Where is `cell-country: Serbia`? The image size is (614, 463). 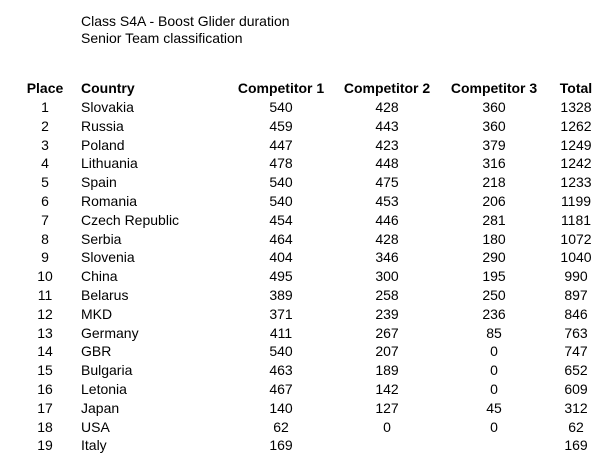 cell-country: Serbia is located at coordinates (101, 238).